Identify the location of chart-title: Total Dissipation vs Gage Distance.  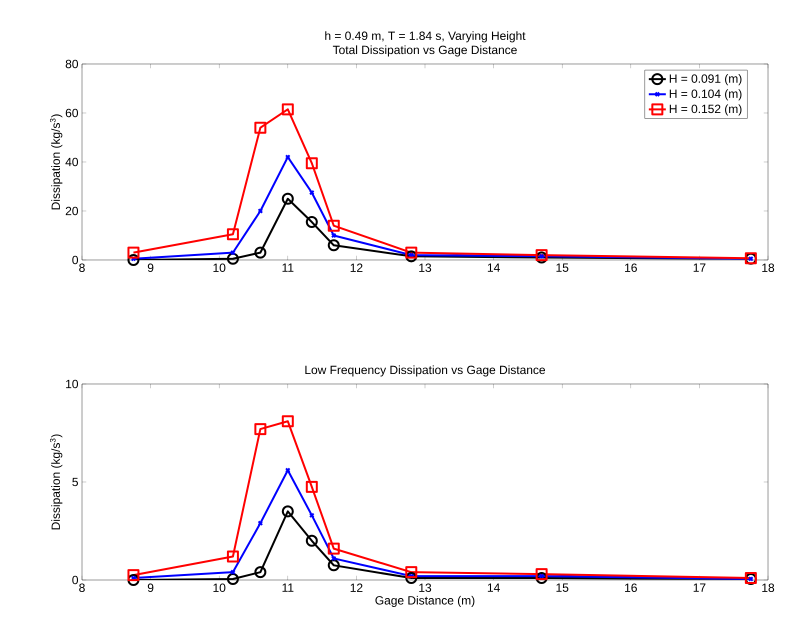
(424, 50).